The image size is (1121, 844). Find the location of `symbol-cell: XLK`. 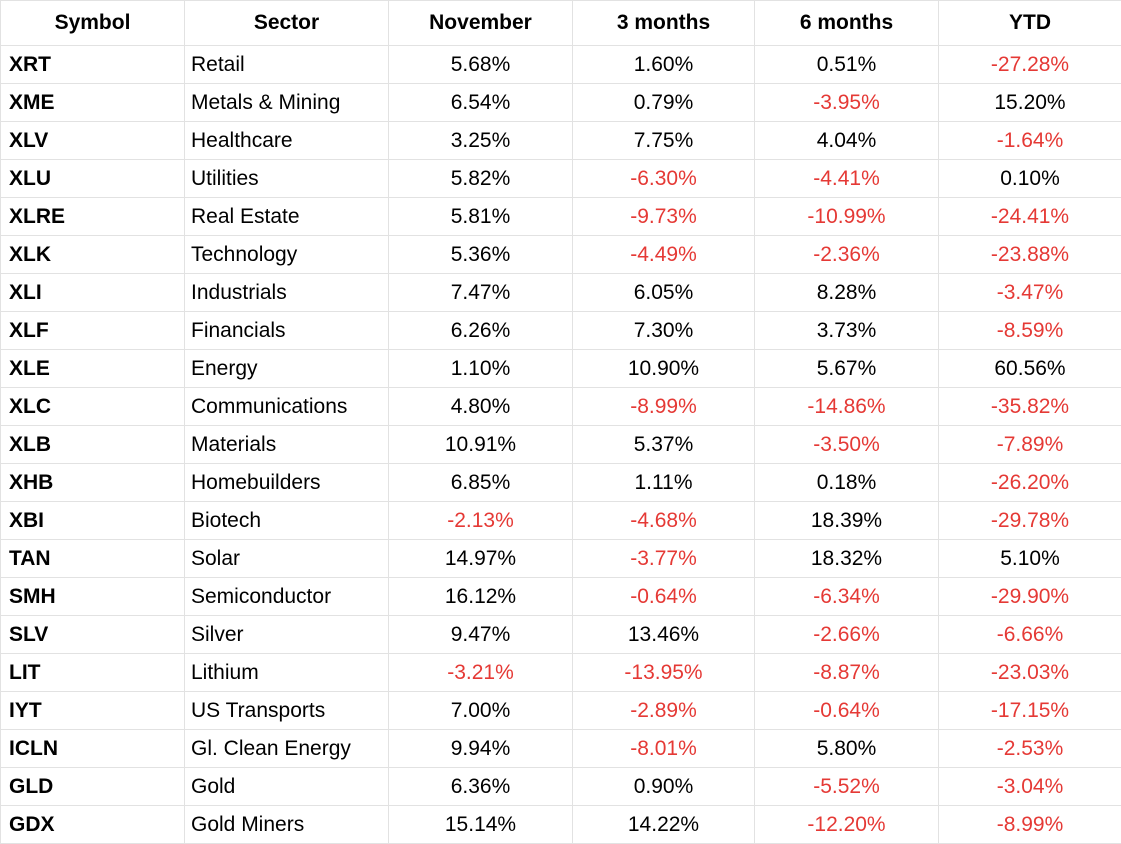

symbol-cell: XLK is located at coordinates (93, 255).